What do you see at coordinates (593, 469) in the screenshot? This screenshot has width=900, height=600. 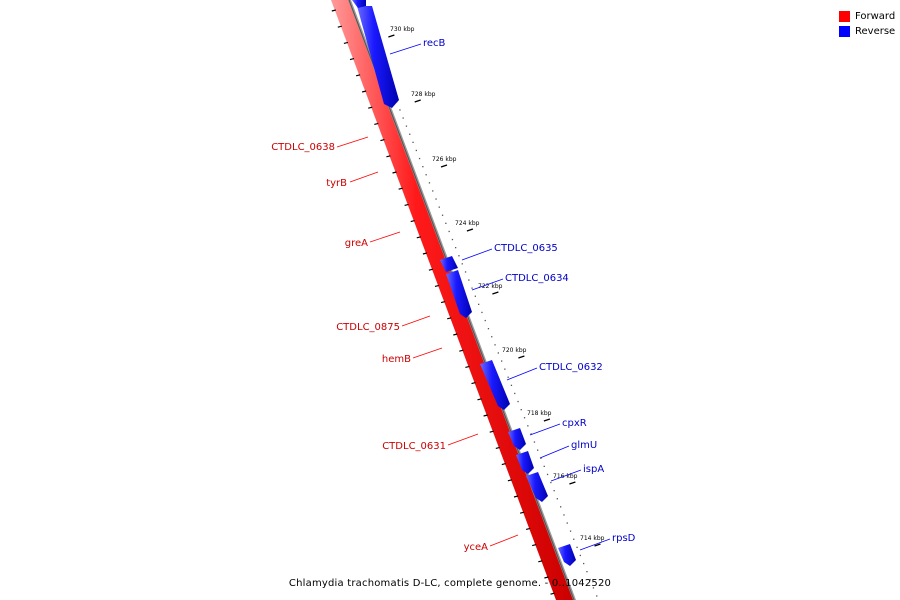 I see `gene-label-ispA: ispA` at bounding box center [593, 469].